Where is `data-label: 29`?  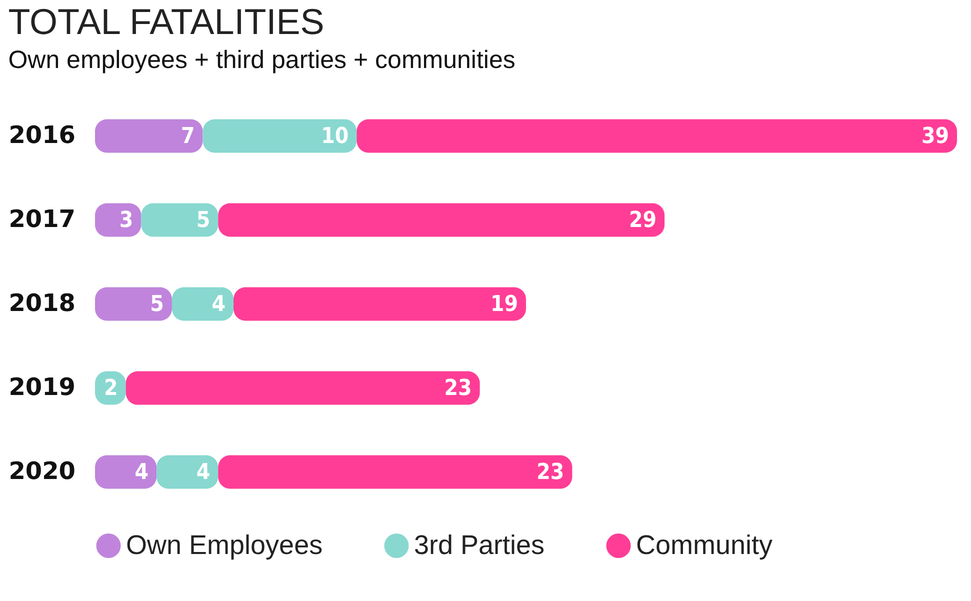 data-label: 29 is located at coordinates (642, 220).